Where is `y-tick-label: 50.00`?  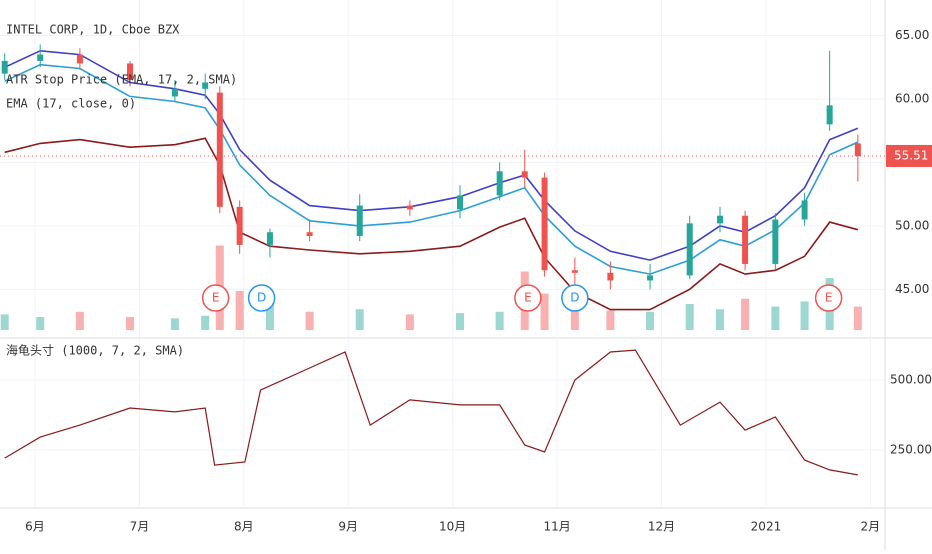
y-tick-label: 50.00 is located at coordinates (912, 225).